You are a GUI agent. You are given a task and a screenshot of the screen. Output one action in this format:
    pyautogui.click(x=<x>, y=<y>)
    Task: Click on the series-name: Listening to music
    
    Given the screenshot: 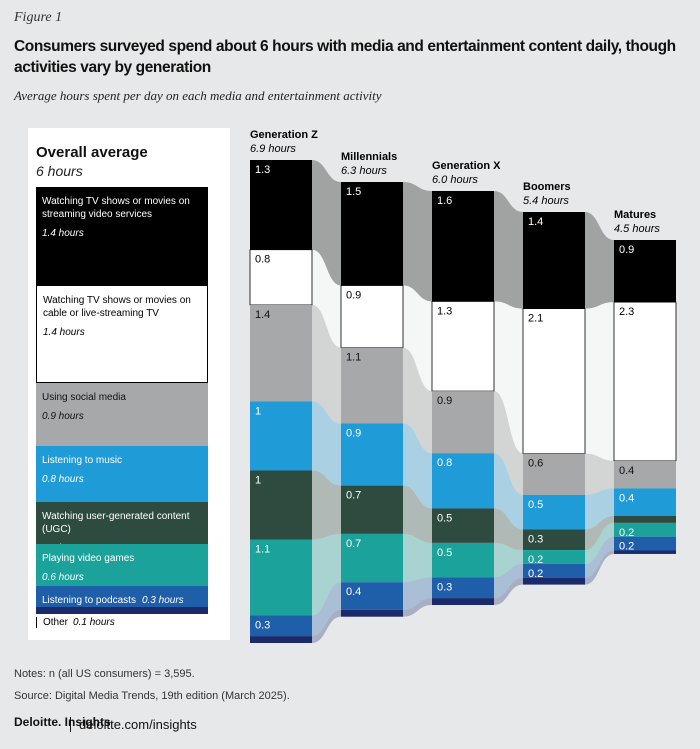 What is the action you would take?
    pyautogui.click(x=82, y=460)
    